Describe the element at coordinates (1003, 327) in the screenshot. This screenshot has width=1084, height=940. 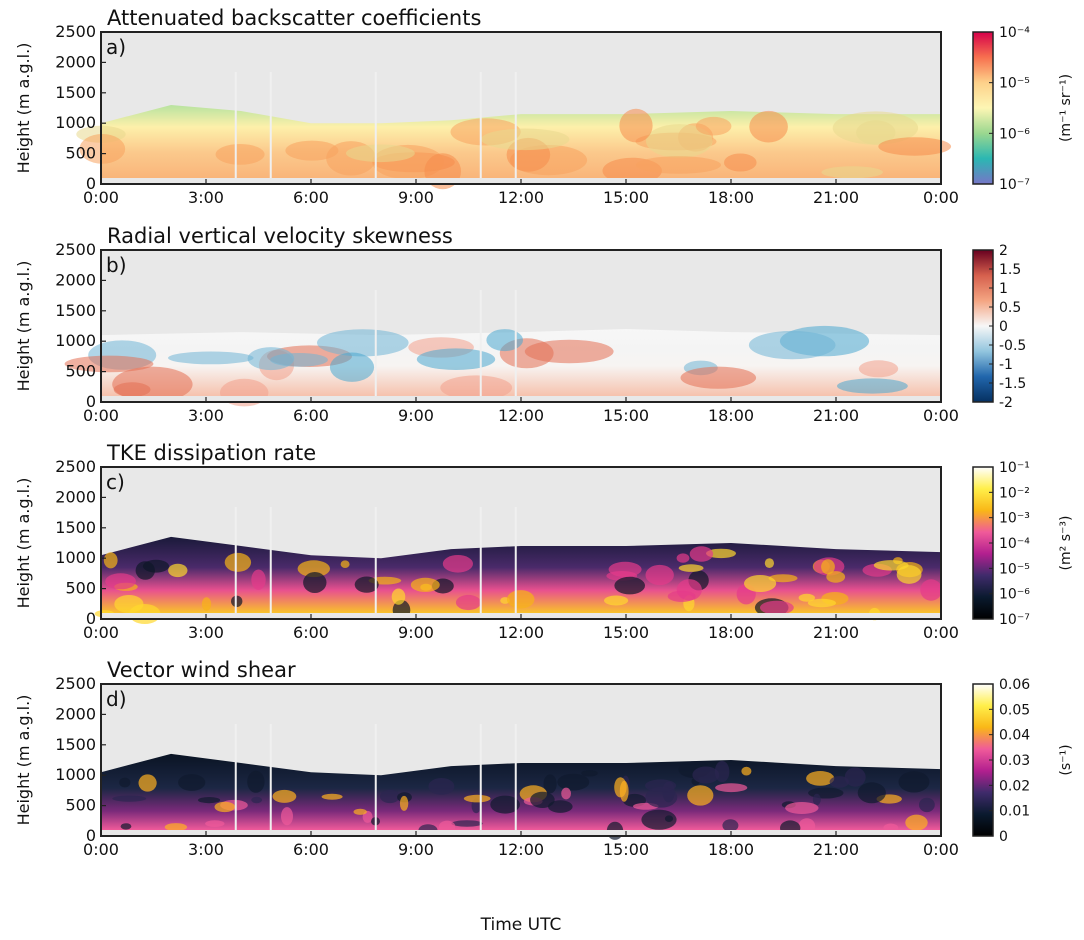
I see `colorbar-tick-label: 0` at that location.